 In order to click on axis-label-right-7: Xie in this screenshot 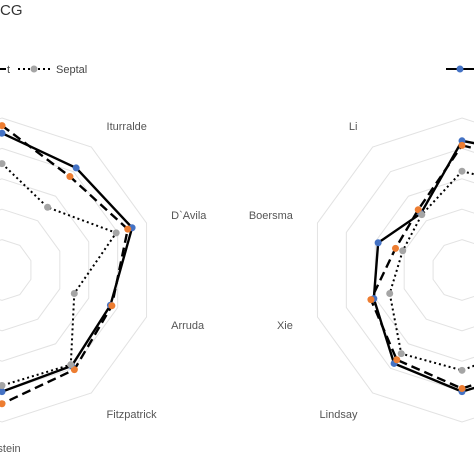, I will do `click(285, 326)`.